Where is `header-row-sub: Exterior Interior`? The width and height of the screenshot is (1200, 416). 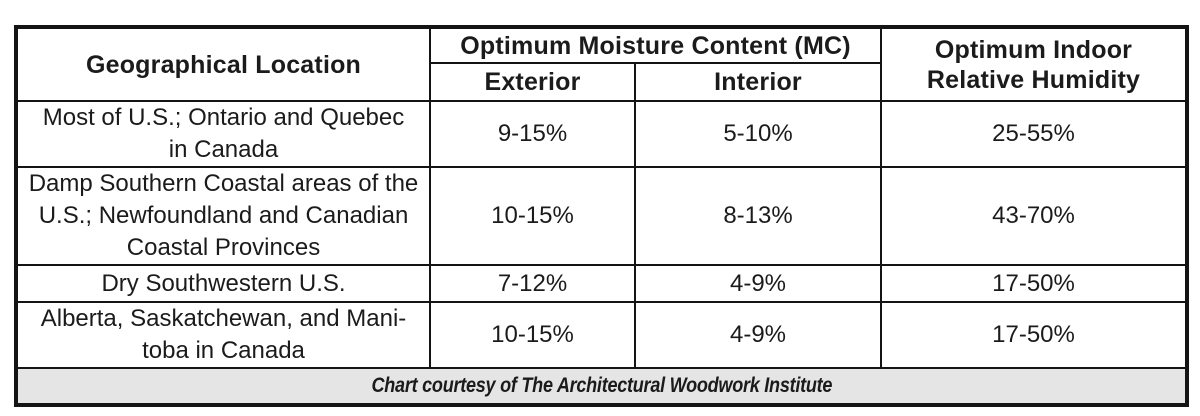 header-row-sub: Exterior Interior is located at coordinates (601, 82).